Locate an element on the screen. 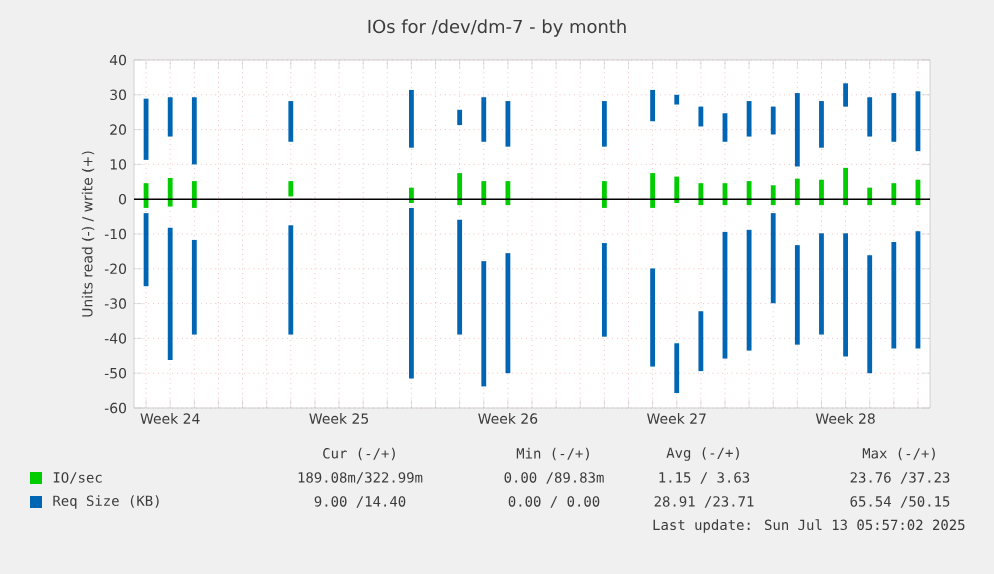  chart-title: IOs for /dev/dm-7 - by month is located at coordinates (497, 28).